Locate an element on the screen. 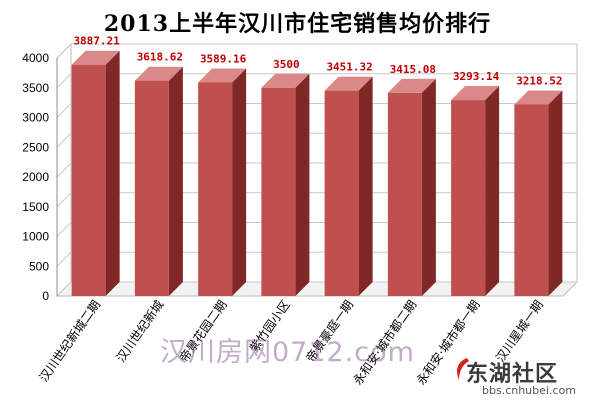 The height and width of the screenshot is (404, 595). logo-swoosh-icon is located at coordinates (463, 369).